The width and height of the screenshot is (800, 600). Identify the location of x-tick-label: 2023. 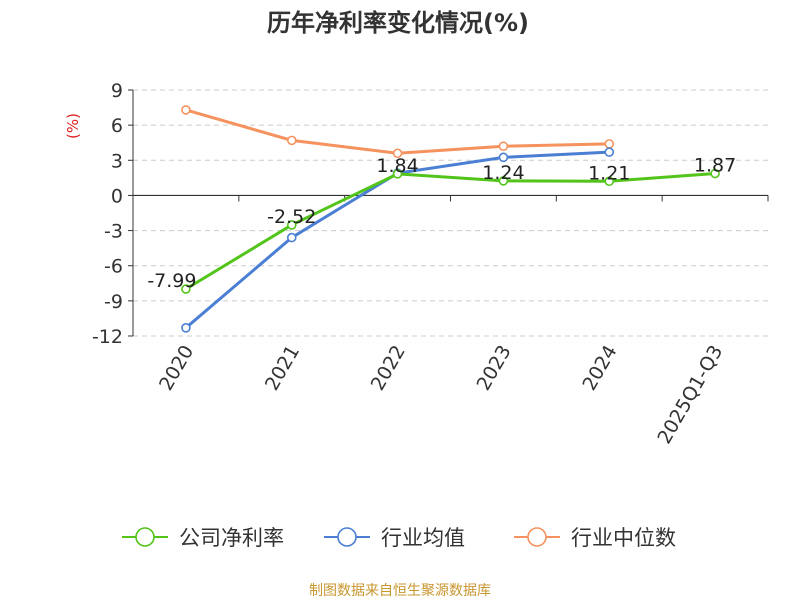
(494, 367).